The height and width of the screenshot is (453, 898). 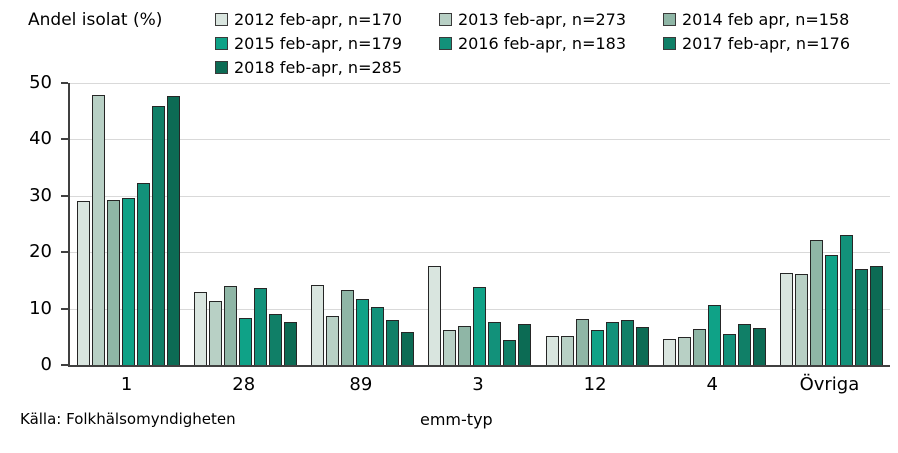 I want to click on legend-label: 2014 feb apr, n=158, so click(x=766, y=19).